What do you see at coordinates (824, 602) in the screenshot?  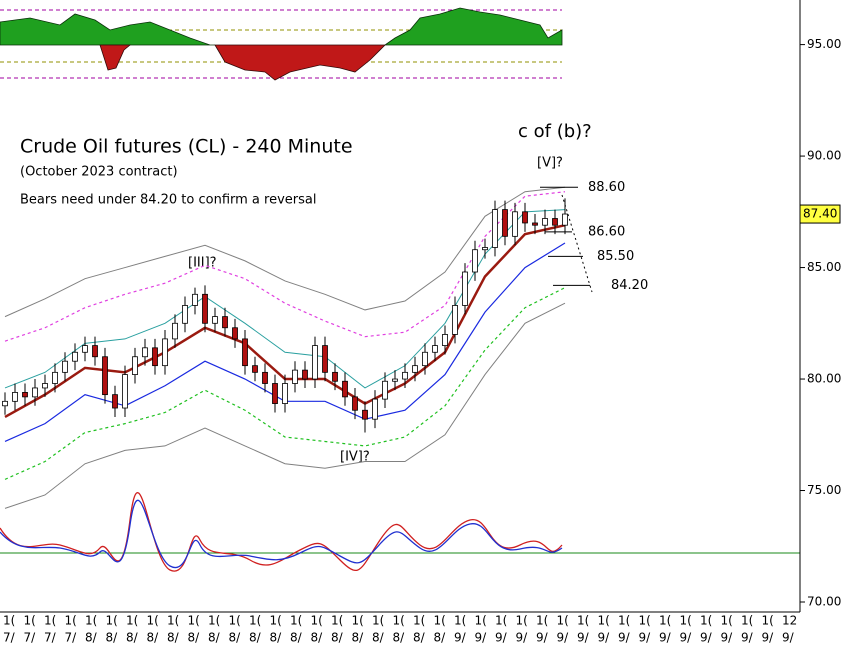 I see `y-tick-label: 70.00` at bounding box center [824, 602].